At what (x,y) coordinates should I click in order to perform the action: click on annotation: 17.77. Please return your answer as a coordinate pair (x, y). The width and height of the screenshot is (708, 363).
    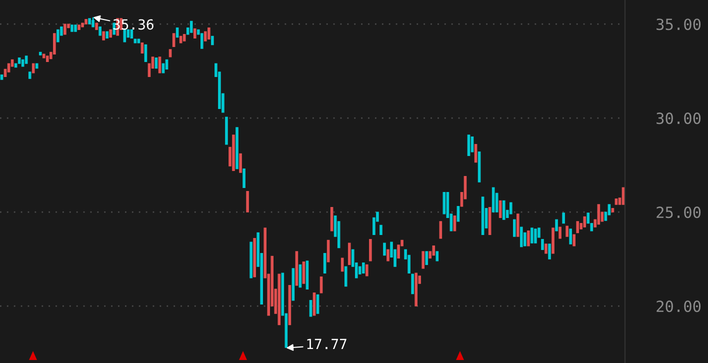
    Looking at the image, I should click on (326, 344).